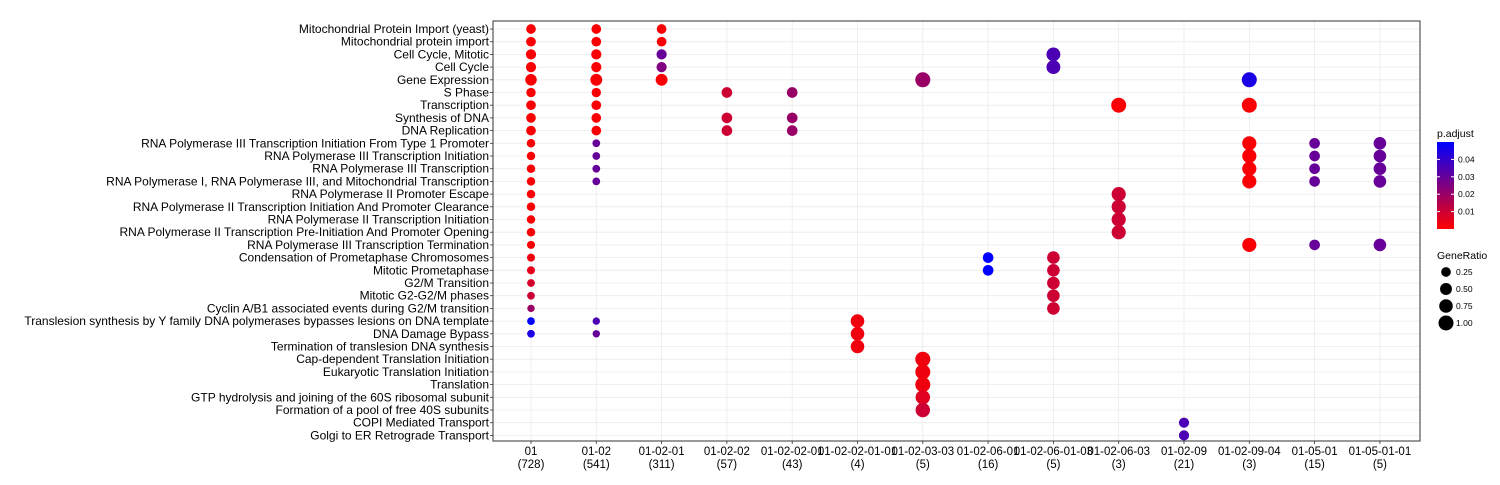  What do you see at coordinates (727, 465) in the screenshot?
I see `x-tick-count: (57)` at bounding box center [727, 465].